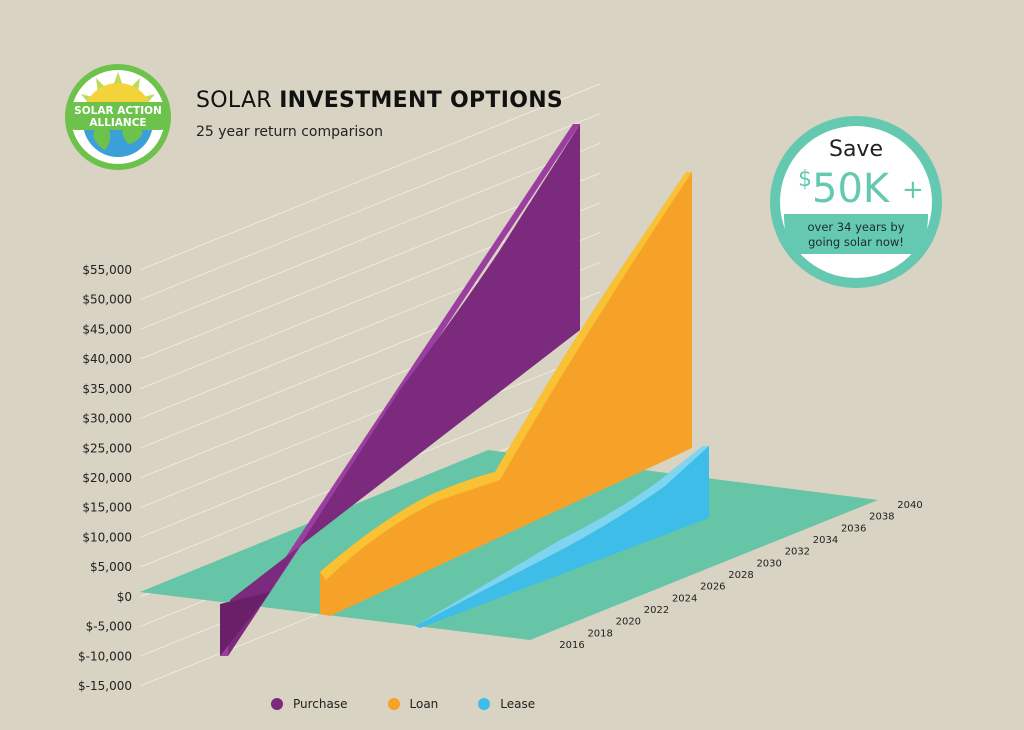 This screenshot has width=1024, height=730. I want to click on x-tick-label: 2038, so click(881, 517).